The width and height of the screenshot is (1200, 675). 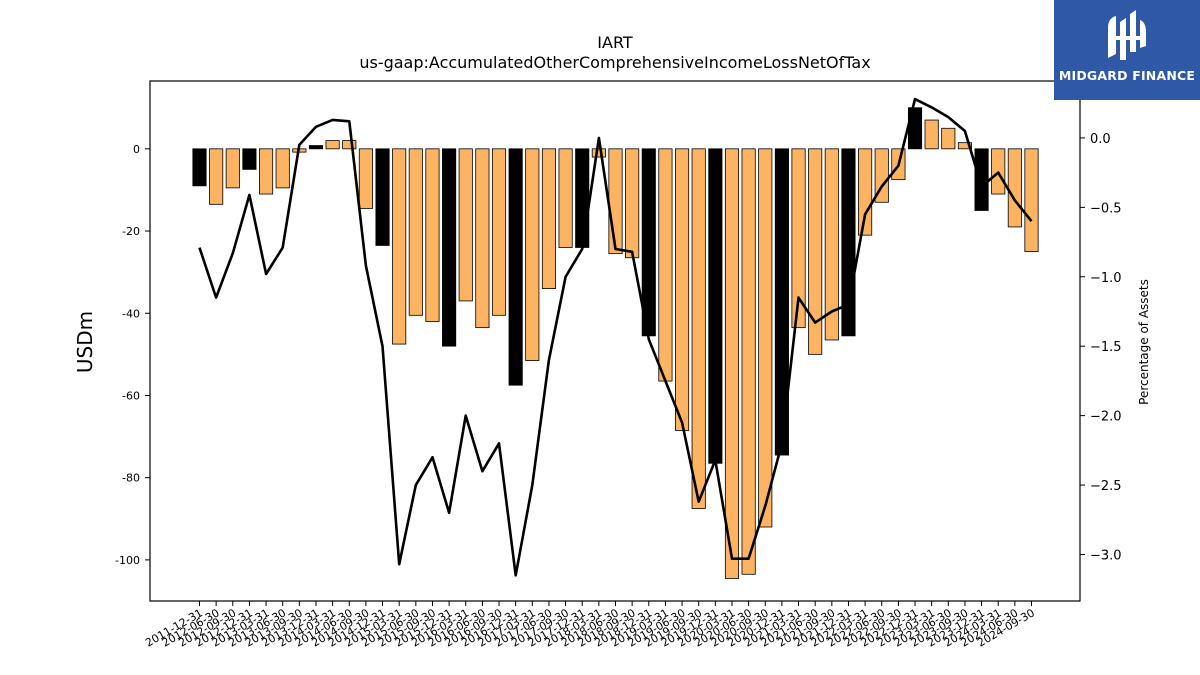 I want to click on y2-axis-label: Percentage of Assets, so click(x=1144, y=342).